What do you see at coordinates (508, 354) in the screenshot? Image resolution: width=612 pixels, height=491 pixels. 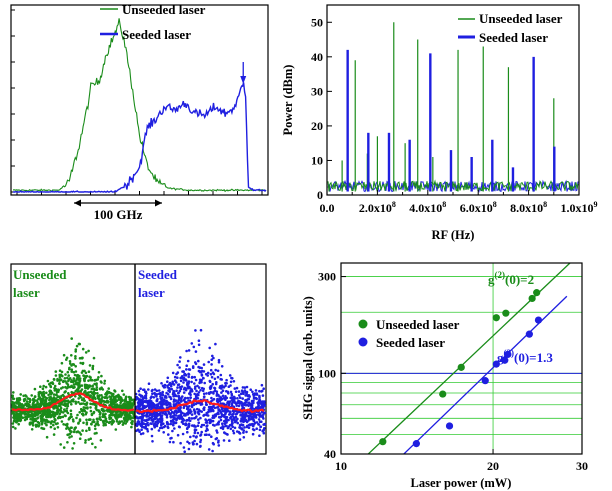 I see `shg-point-seeded` at bounding box center [508, 354].